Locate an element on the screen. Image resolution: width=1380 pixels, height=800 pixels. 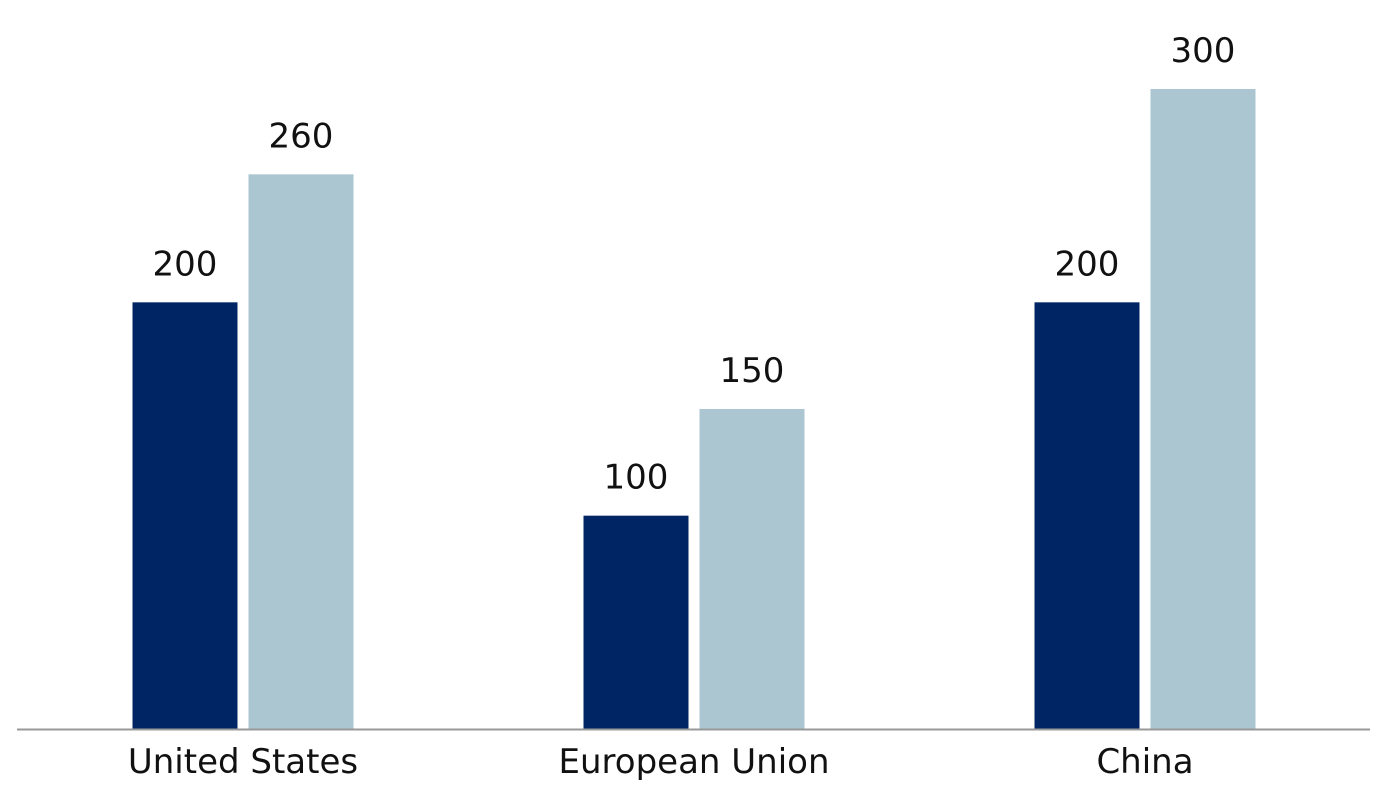
category-labels-layer: United States European Union China is located at coordinates (661, 762).